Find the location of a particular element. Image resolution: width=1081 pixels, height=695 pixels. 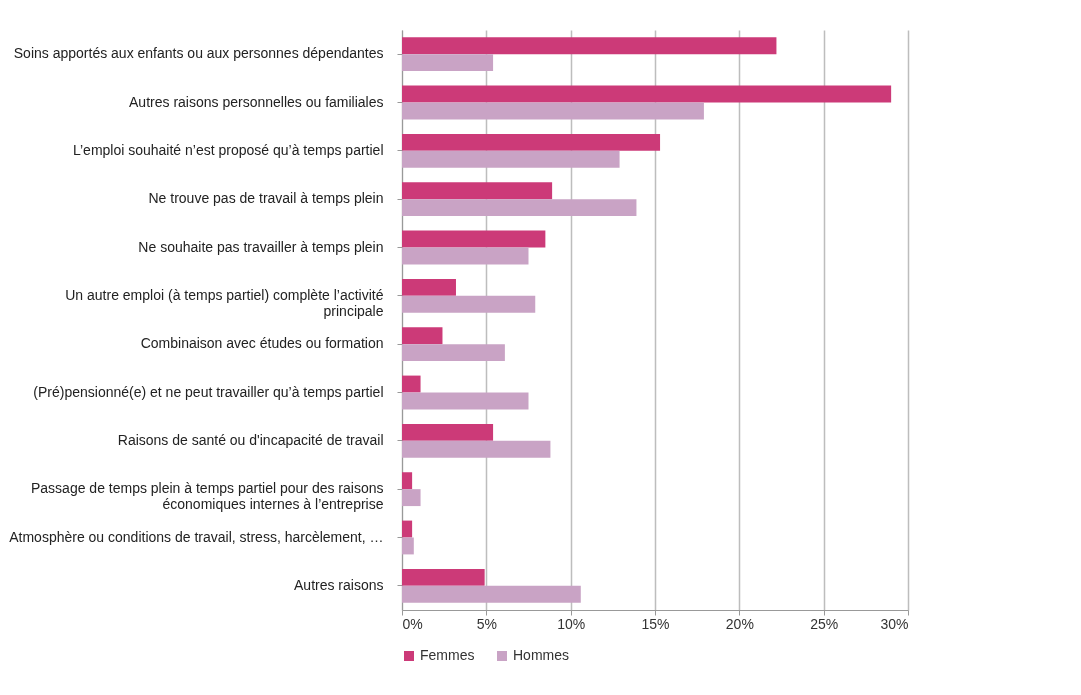

x-tick-label: 20% is located at coordinates (739, 623).